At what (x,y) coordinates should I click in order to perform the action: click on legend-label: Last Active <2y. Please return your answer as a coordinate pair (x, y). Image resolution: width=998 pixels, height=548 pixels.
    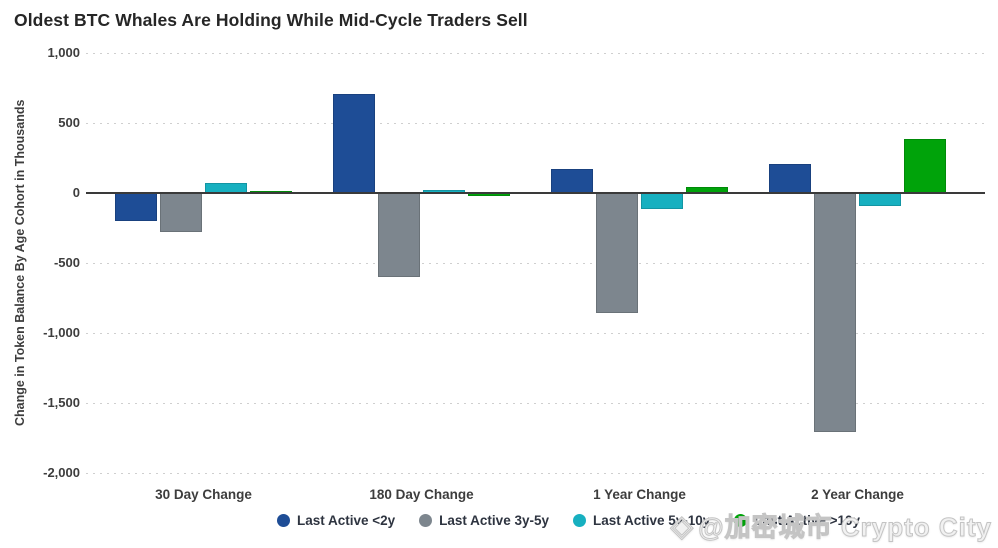
    Looking at the image, I should click on (346, 520).